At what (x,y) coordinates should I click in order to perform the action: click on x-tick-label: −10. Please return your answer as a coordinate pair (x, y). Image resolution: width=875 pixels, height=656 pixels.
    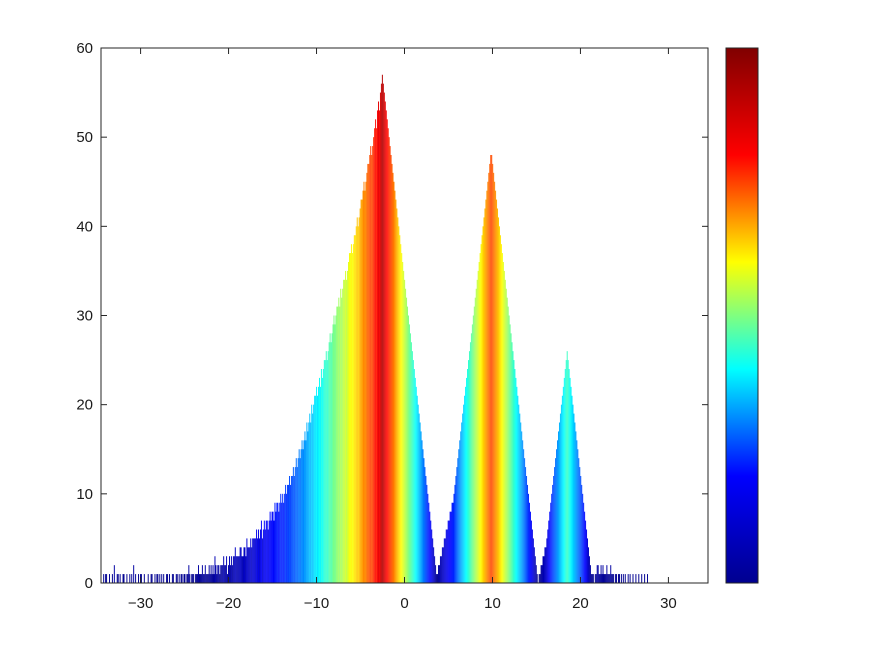
    Looking at the image, I should click on (316, 603).